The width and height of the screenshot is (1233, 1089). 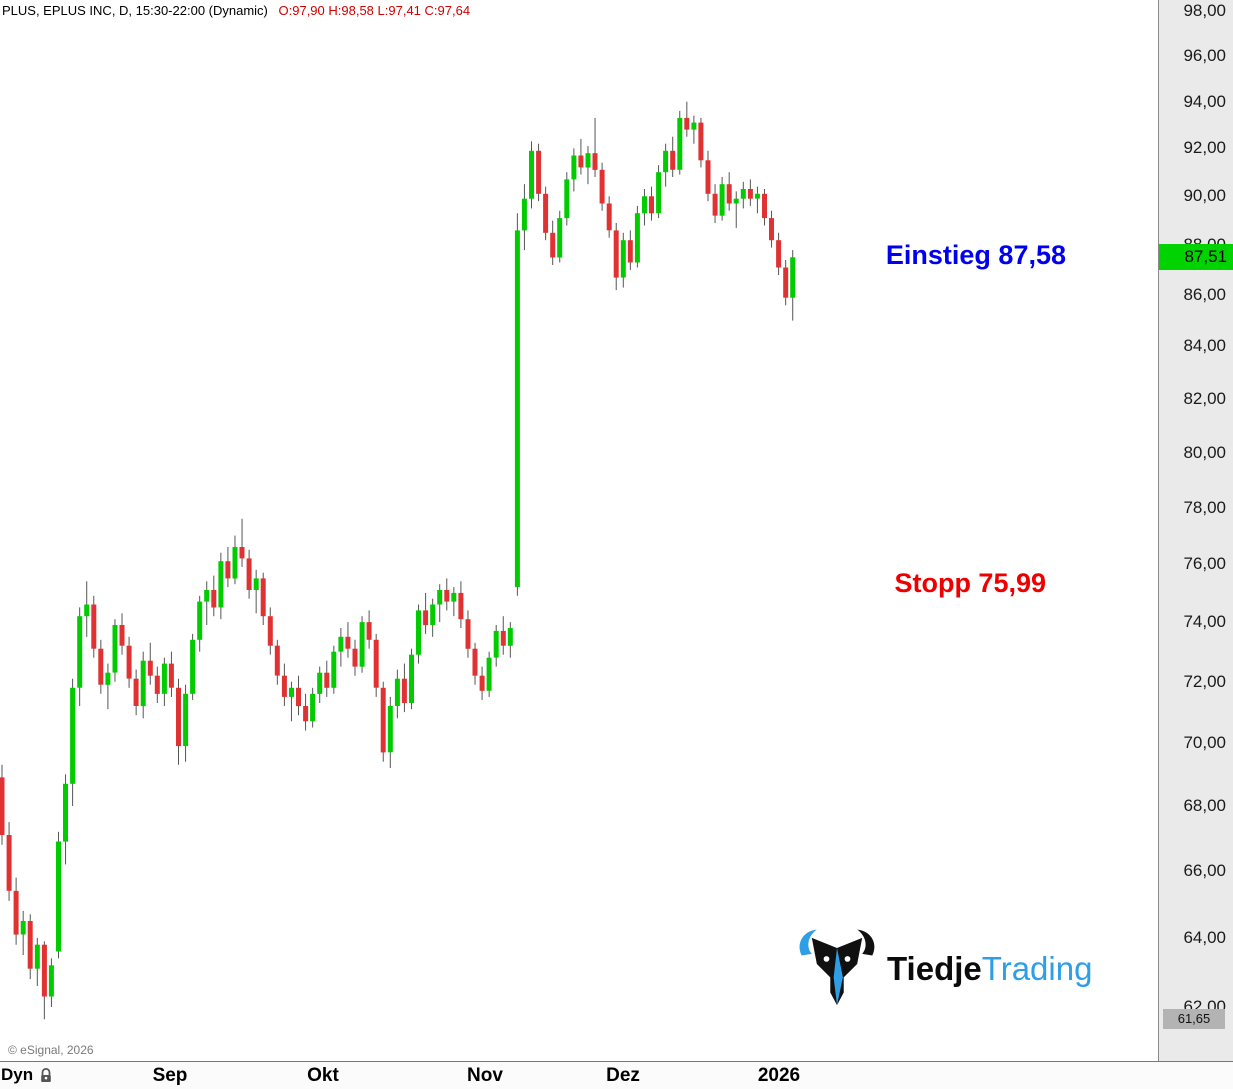 What do you see at coordinates (1204, 148) in the screenshot?
I see `price-axis-tick: 92,00` at bounding box center [1204, 148].